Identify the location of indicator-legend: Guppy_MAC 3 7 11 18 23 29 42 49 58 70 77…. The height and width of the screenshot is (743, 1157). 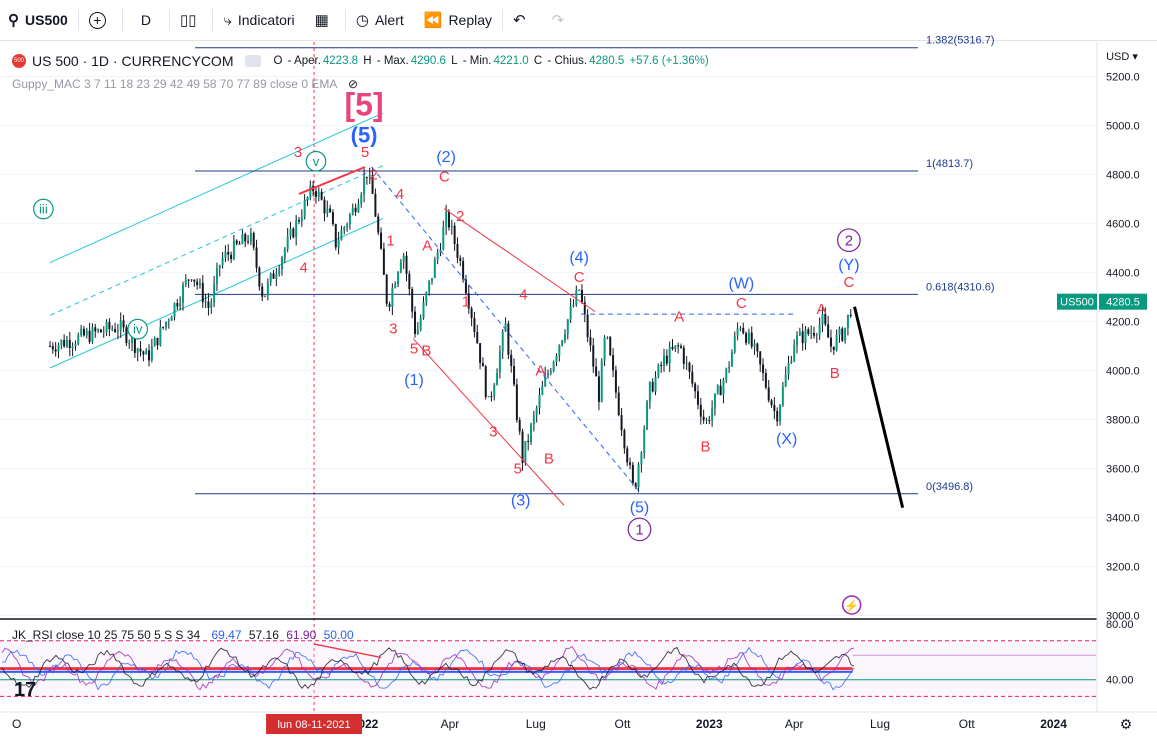
(185, 84).